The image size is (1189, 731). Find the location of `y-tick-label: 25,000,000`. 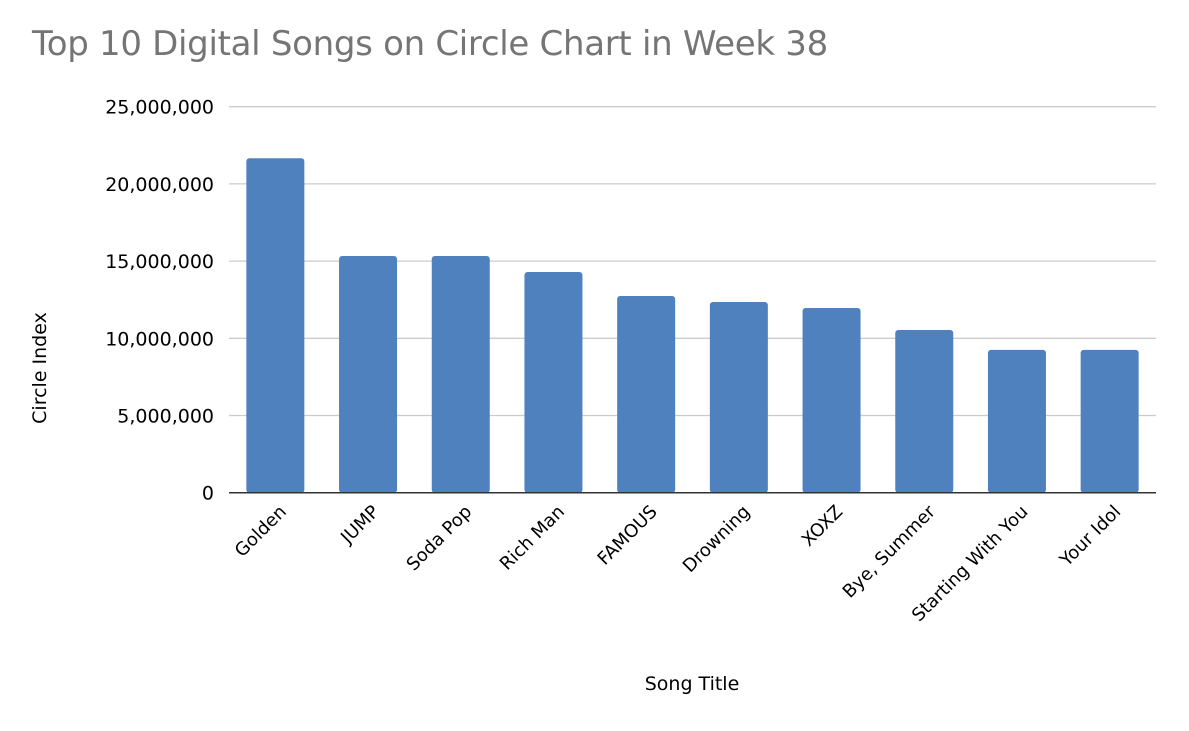

y-tick-label: 25,000,000 is located at coordinates (159, 108).